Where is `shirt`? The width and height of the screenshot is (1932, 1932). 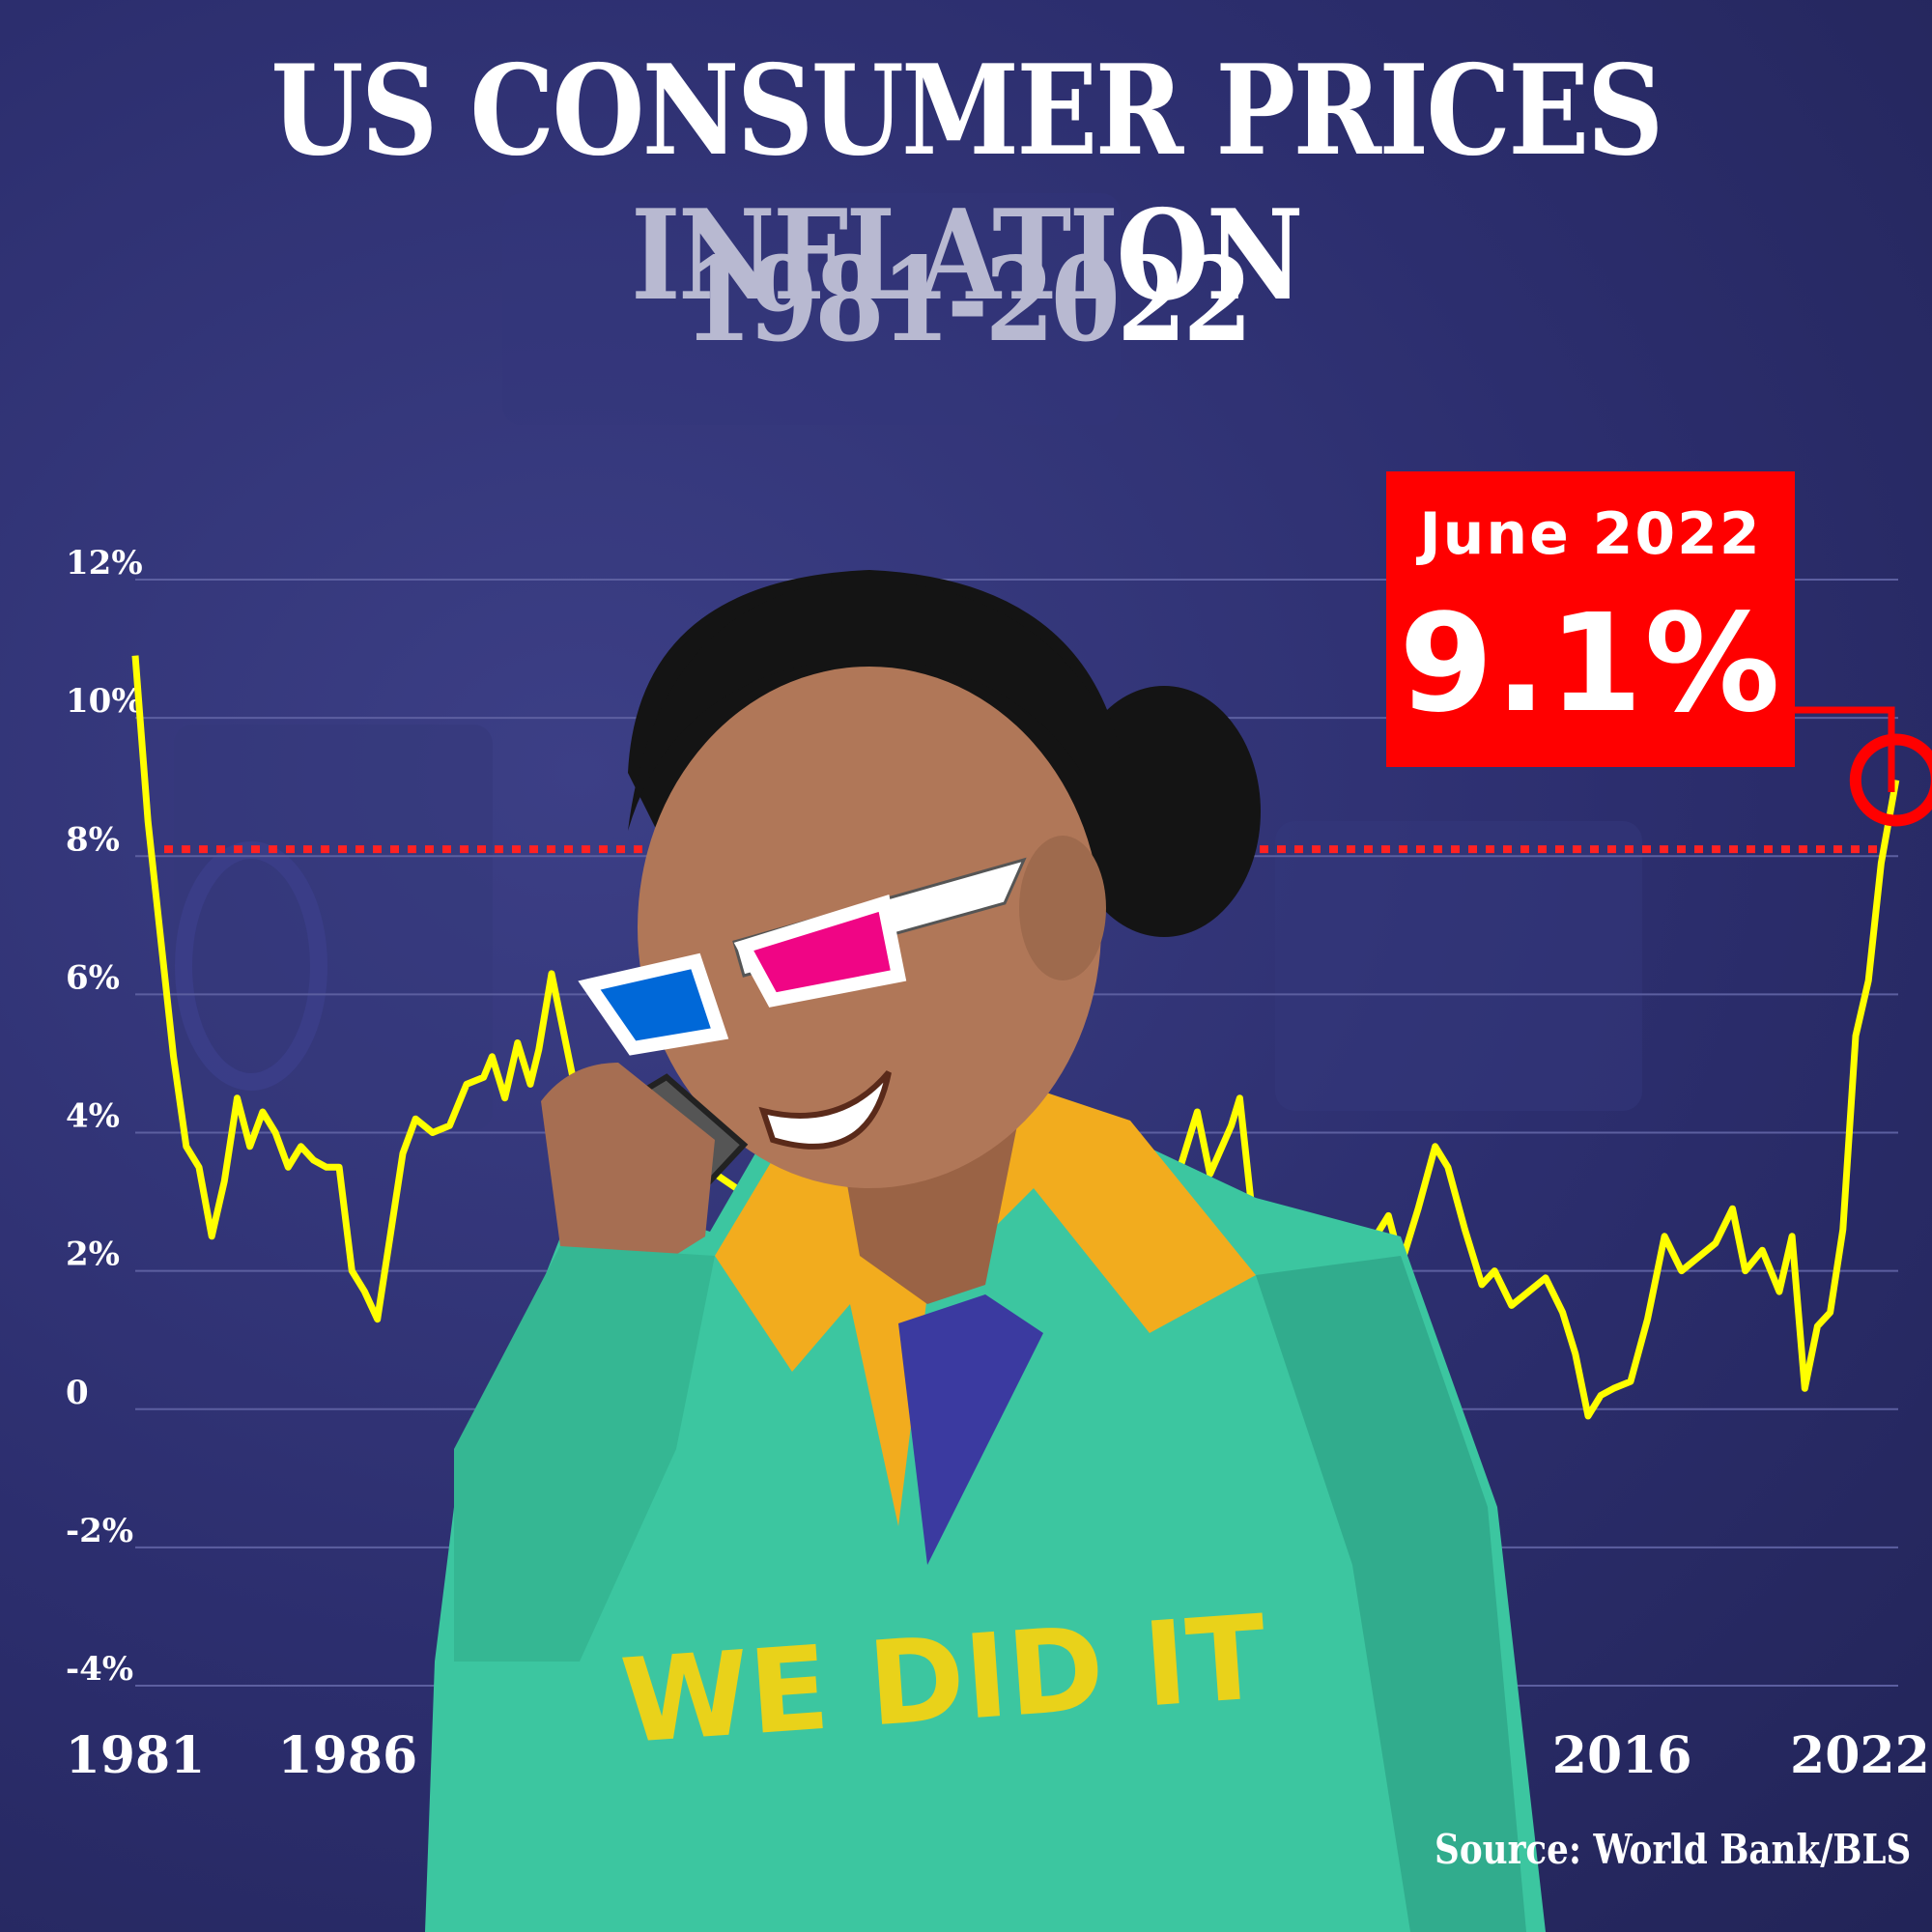
shirt is located at coordinates (970, 1429).